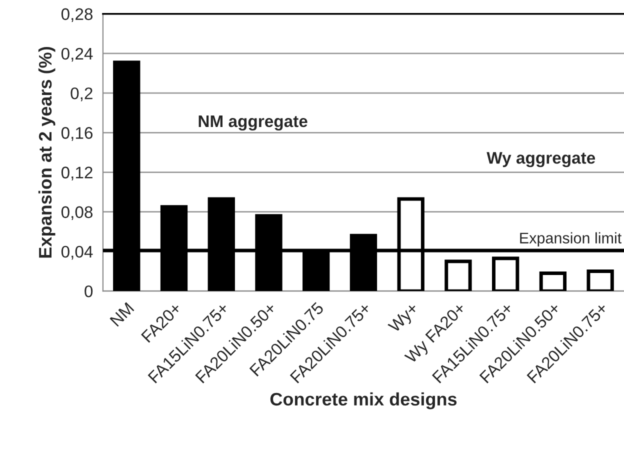 The height and width of the screenshot is (462, 624). Describe the element at coordinates (77, 15) in the screenshot. I see `y-tick-label: 0,28` at that location.